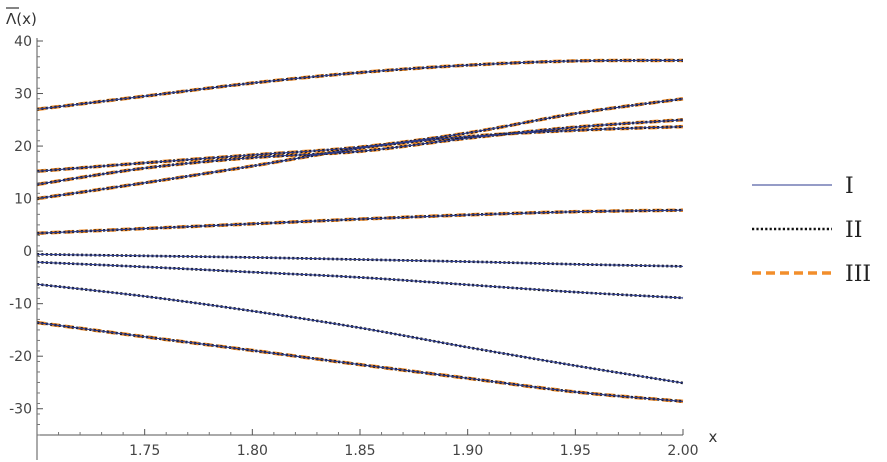  I want to click on curve-9-series-I, so click(360, 362).